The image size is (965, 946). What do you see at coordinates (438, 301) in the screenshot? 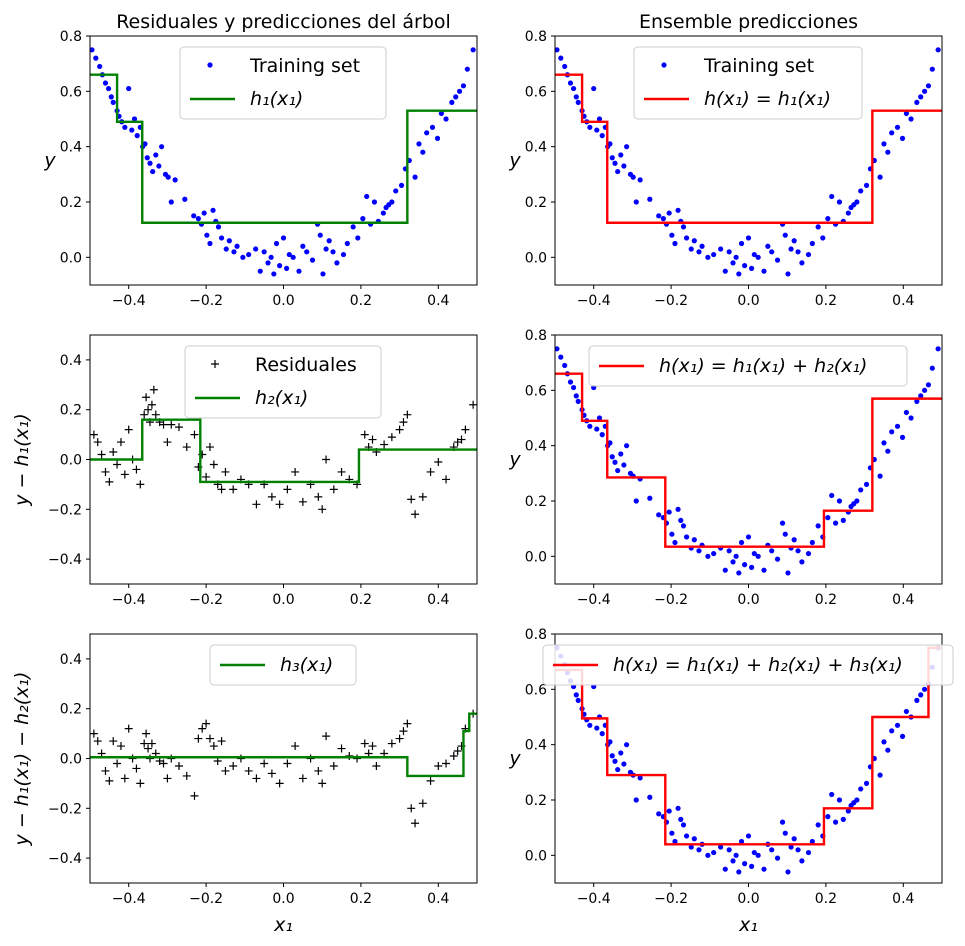
I see `x-tick-label: 0.4` at bounding box center [438, 301].